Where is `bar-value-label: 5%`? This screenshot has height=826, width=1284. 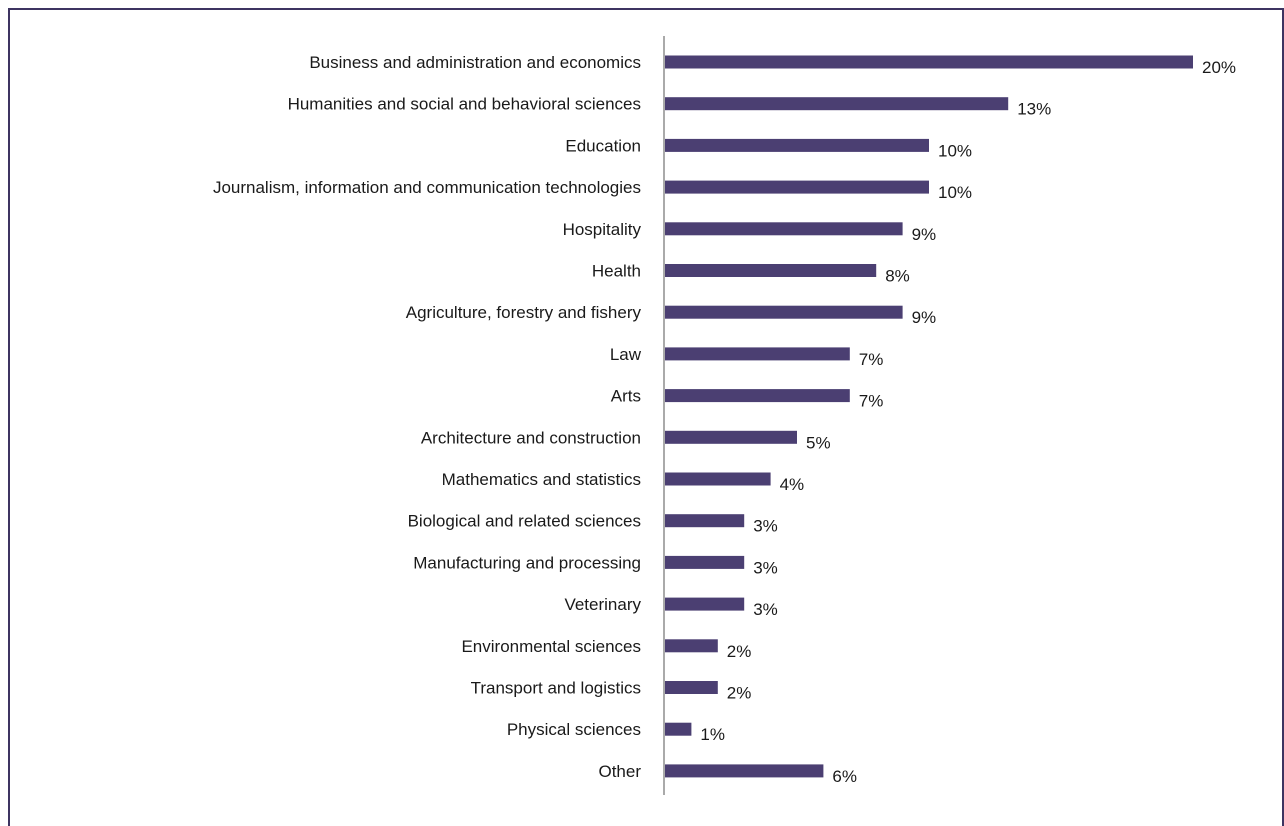 bar-value-label: 5% is located at coordinates (818, 442).